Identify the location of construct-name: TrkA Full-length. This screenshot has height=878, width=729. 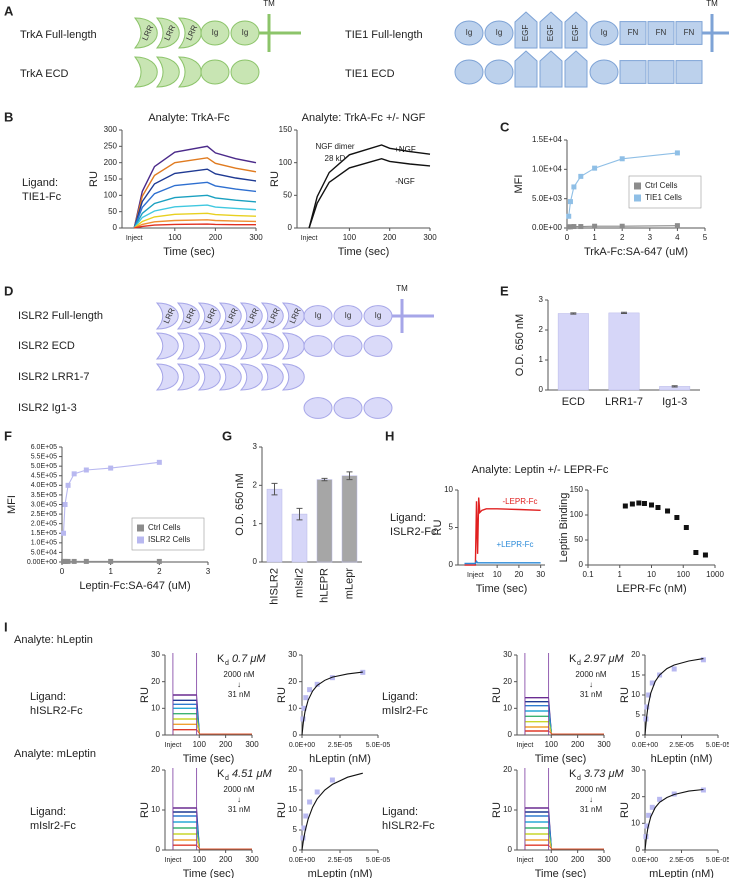
(58, 35).